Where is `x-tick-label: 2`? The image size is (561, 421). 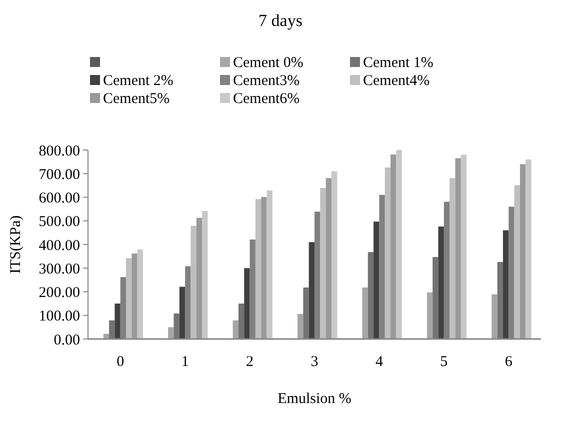 x-tick-label: 2 is located at coordinates (250, 362).